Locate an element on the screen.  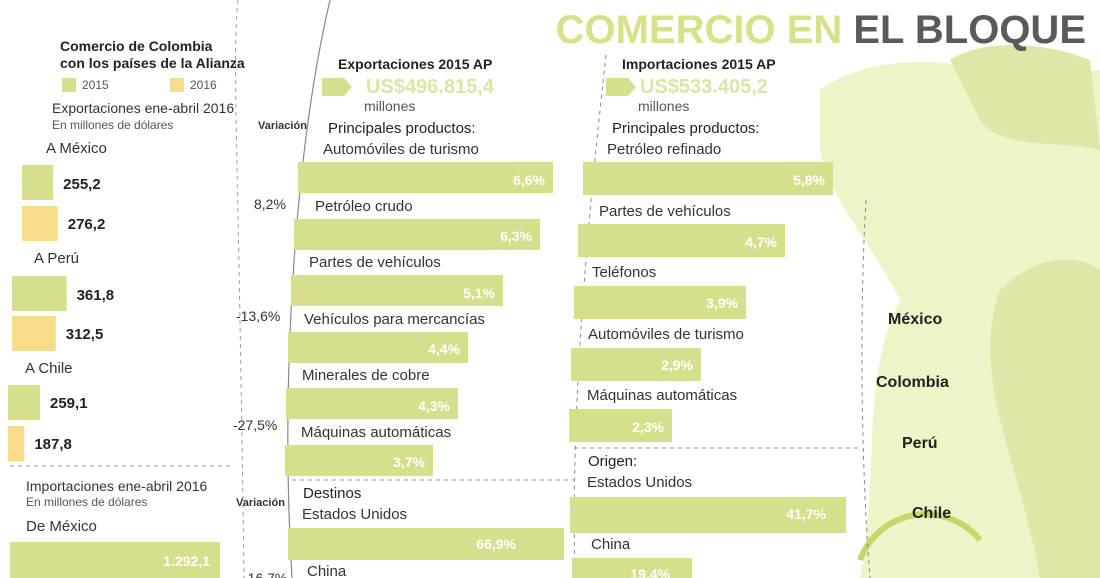
exports-title: Exportaciones ene-abril 2016 is located at coordinates (143, 108).